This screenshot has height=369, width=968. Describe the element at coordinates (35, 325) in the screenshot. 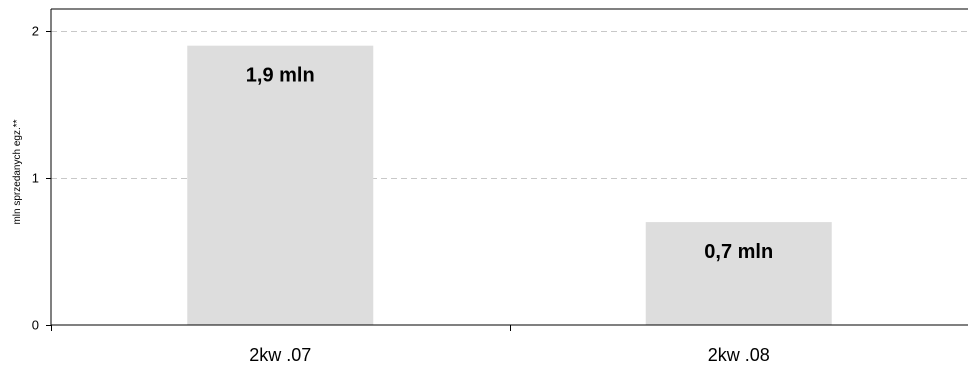

I see `y-tick-label: 0` at that location.